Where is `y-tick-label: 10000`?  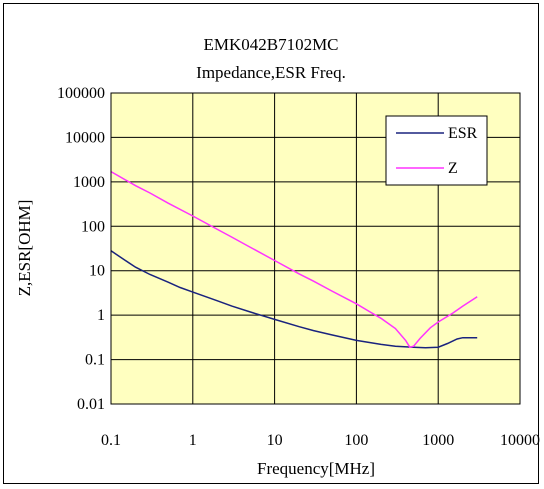
y-tick-label: 10000 is located at coordinates (85, 137).